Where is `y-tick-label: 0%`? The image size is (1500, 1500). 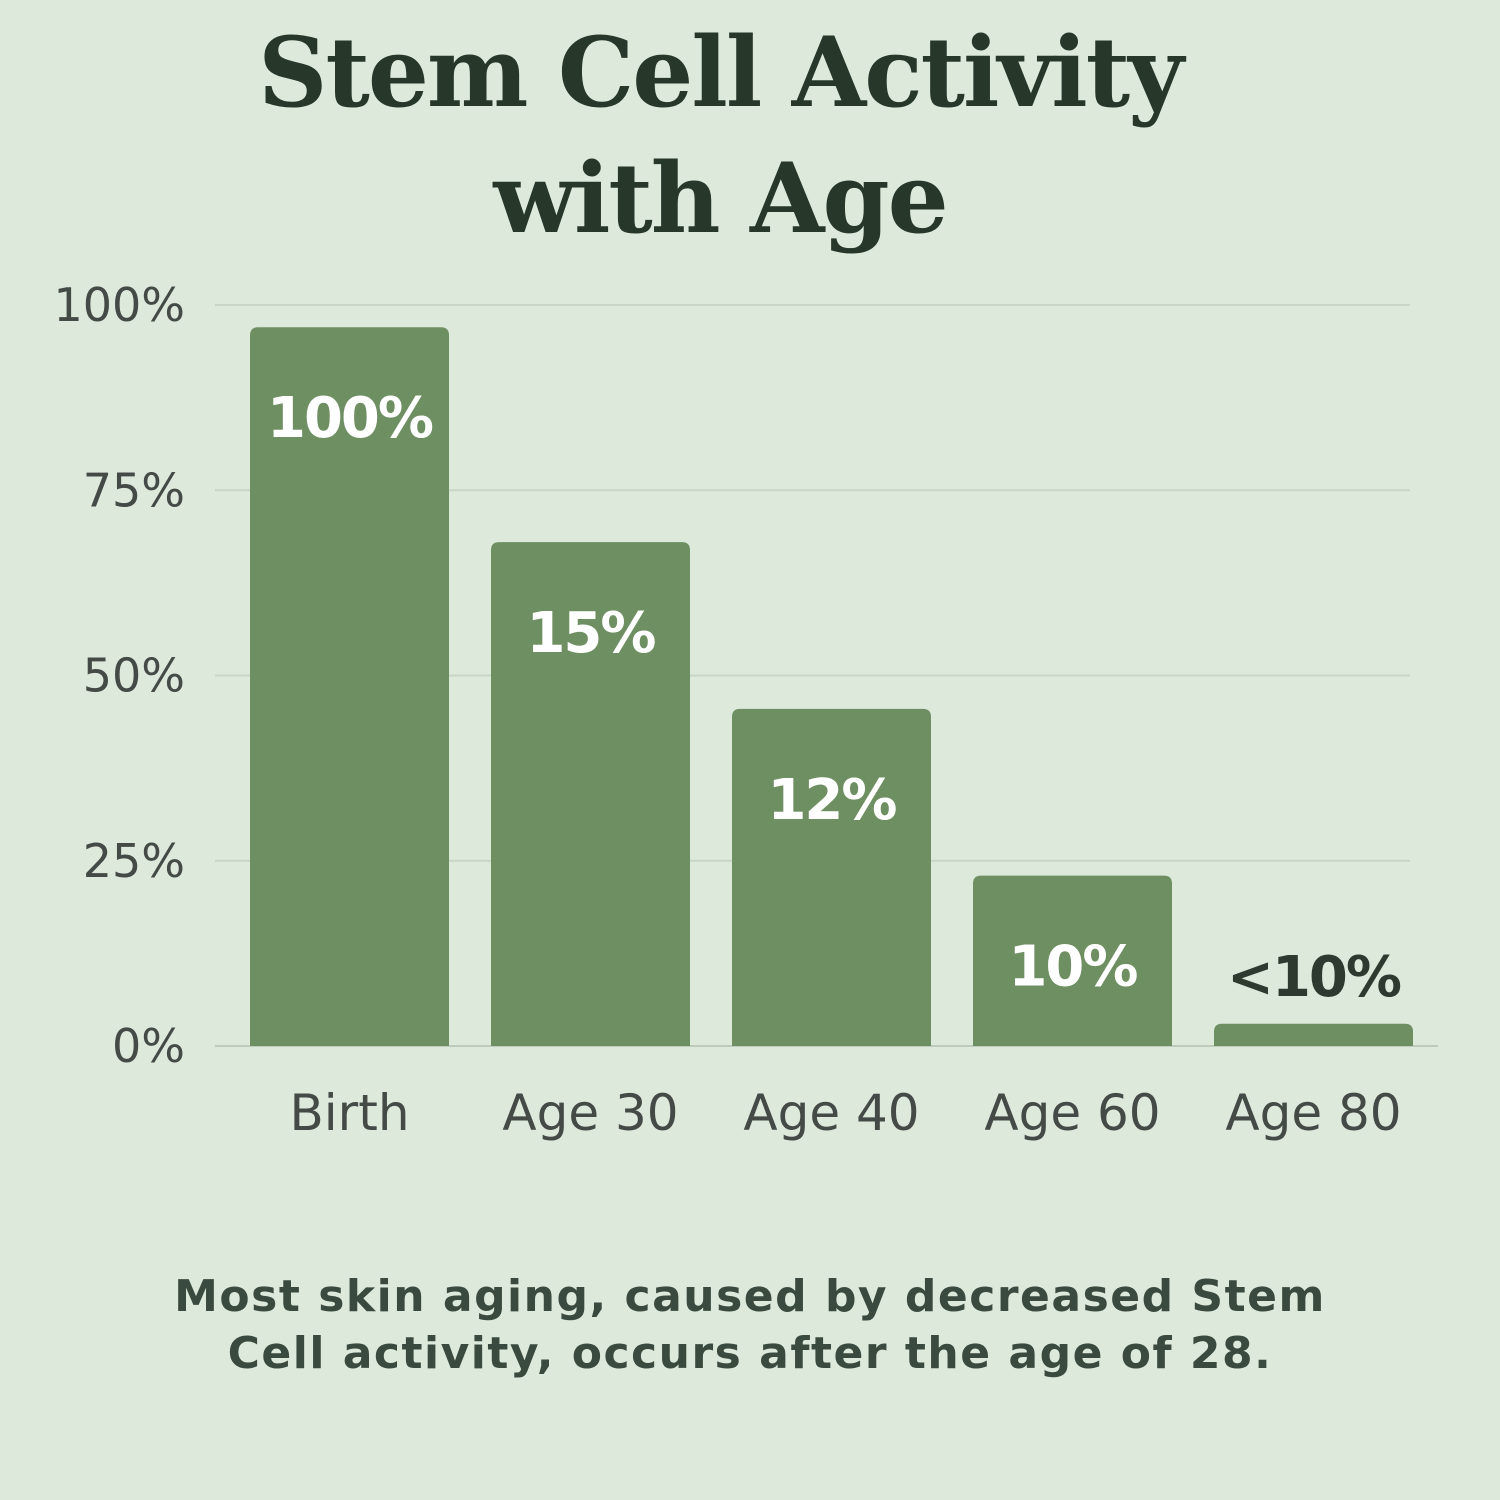
y-tick-label: 0% is located at coordinates (148, 1046).